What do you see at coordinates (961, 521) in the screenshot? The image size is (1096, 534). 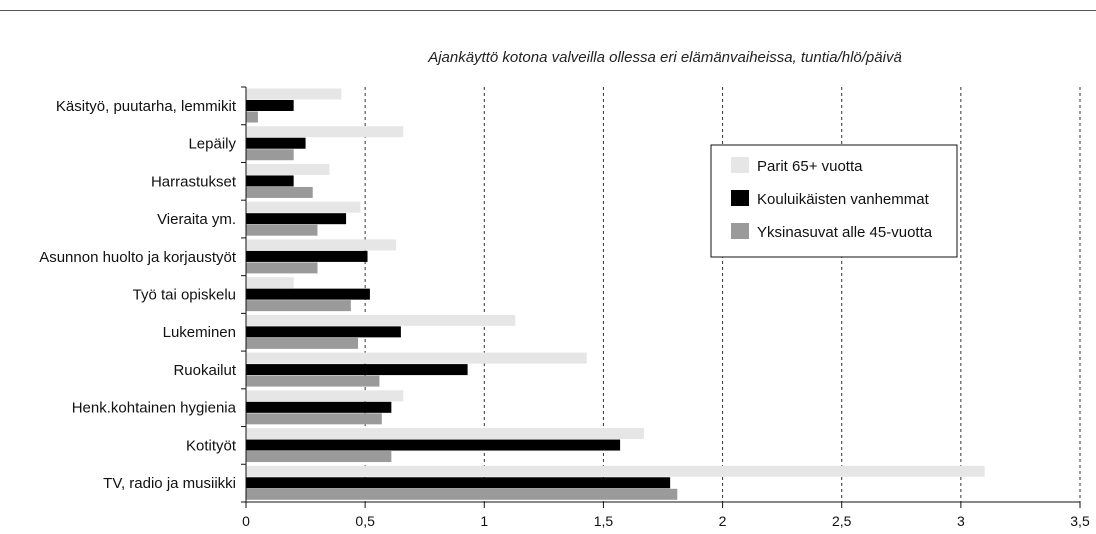 I see `x-tick-label-6: 3` at bounding box center [961, 521].